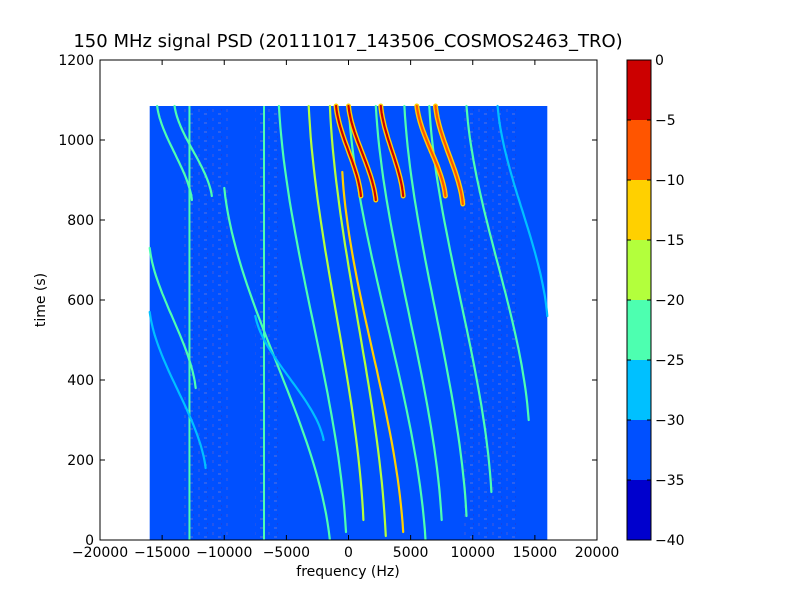 The height and width of the screenshot is (600, 800). Describe the element at coordinates (670, 181) in the screenshot. I see `colorbar-tick-label: −10` at that location.